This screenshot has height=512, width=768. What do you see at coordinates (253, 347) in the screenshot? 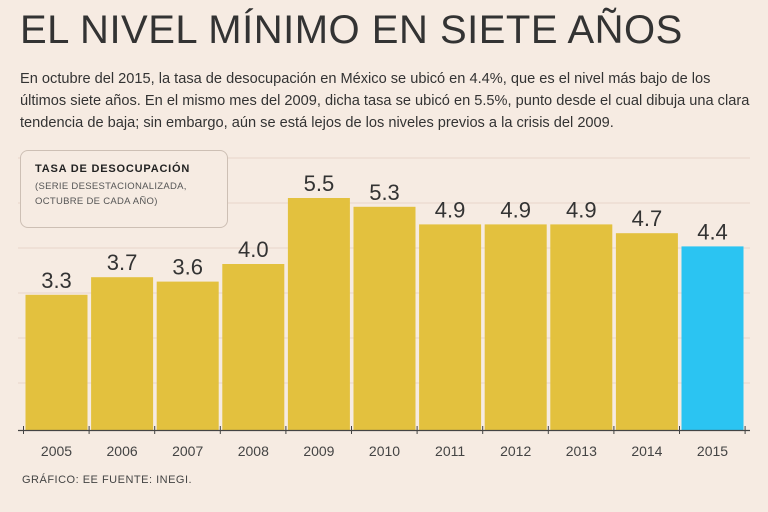
I see `bar-2008` at bounding box center [253, 347].